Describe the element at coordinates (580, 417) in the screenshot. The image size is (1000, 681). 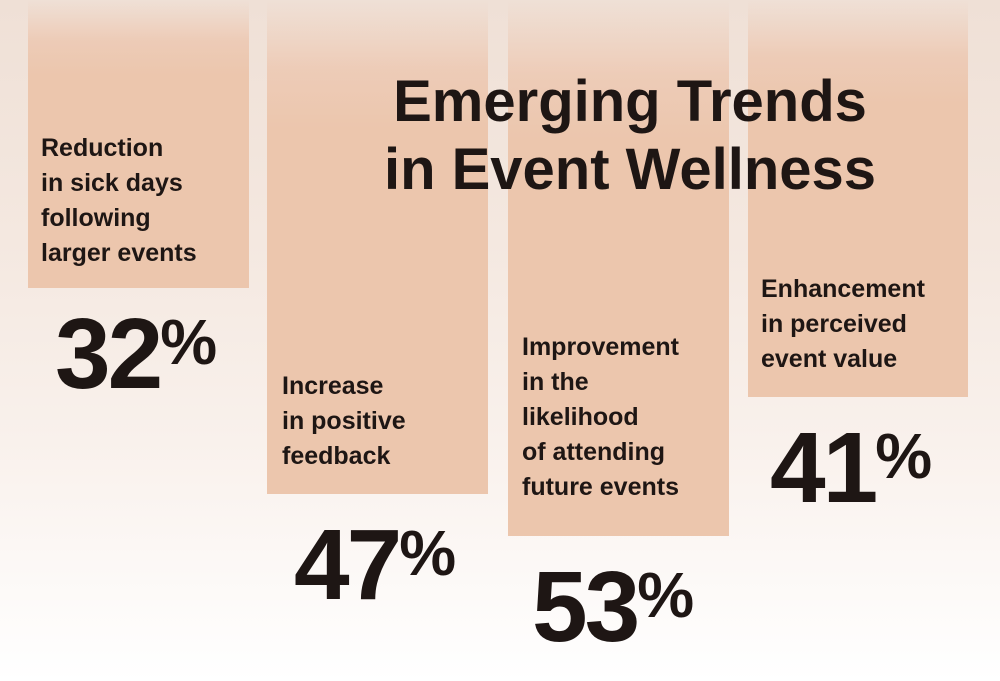
I see `label-line: likelihood` at that location.